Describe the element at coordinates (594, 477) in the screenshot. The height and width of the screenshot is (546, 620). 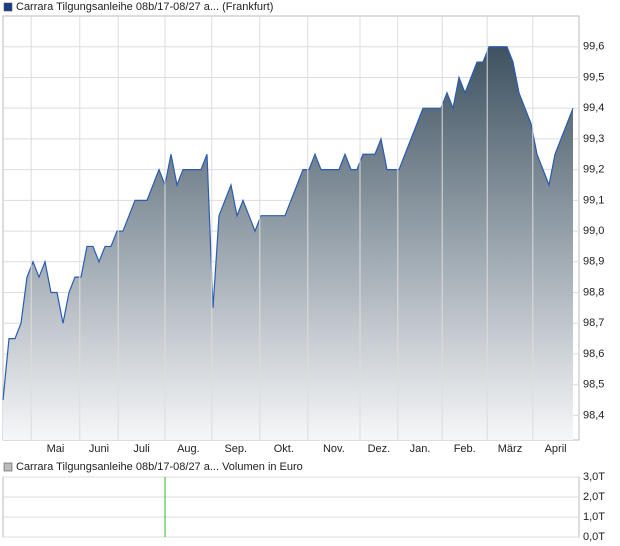
I see `y-tick-label: 3,0T` at that location.